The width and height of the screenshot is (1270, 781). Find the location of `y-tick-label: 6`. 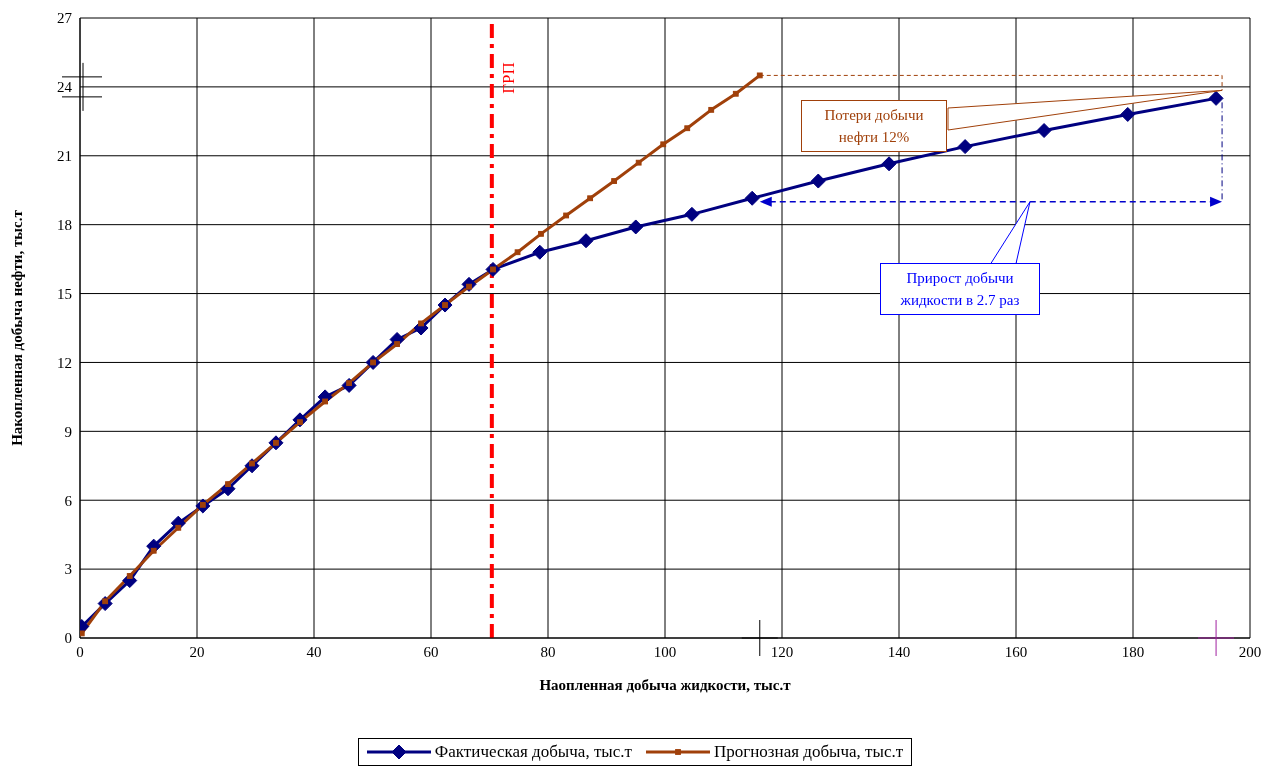

y-tick-label: 6 is located at coordinates (68, 500).